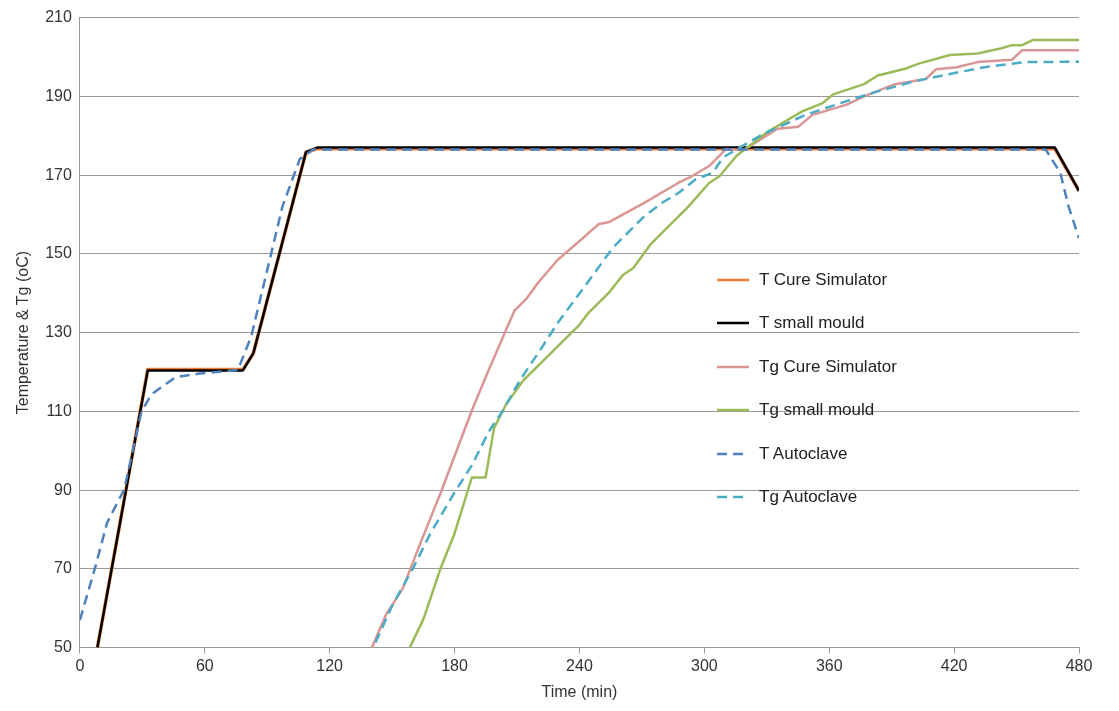  Describe the element at coordinates (817, 410) in the screenshot. I see `legend-label: Tg small mould` at that location.